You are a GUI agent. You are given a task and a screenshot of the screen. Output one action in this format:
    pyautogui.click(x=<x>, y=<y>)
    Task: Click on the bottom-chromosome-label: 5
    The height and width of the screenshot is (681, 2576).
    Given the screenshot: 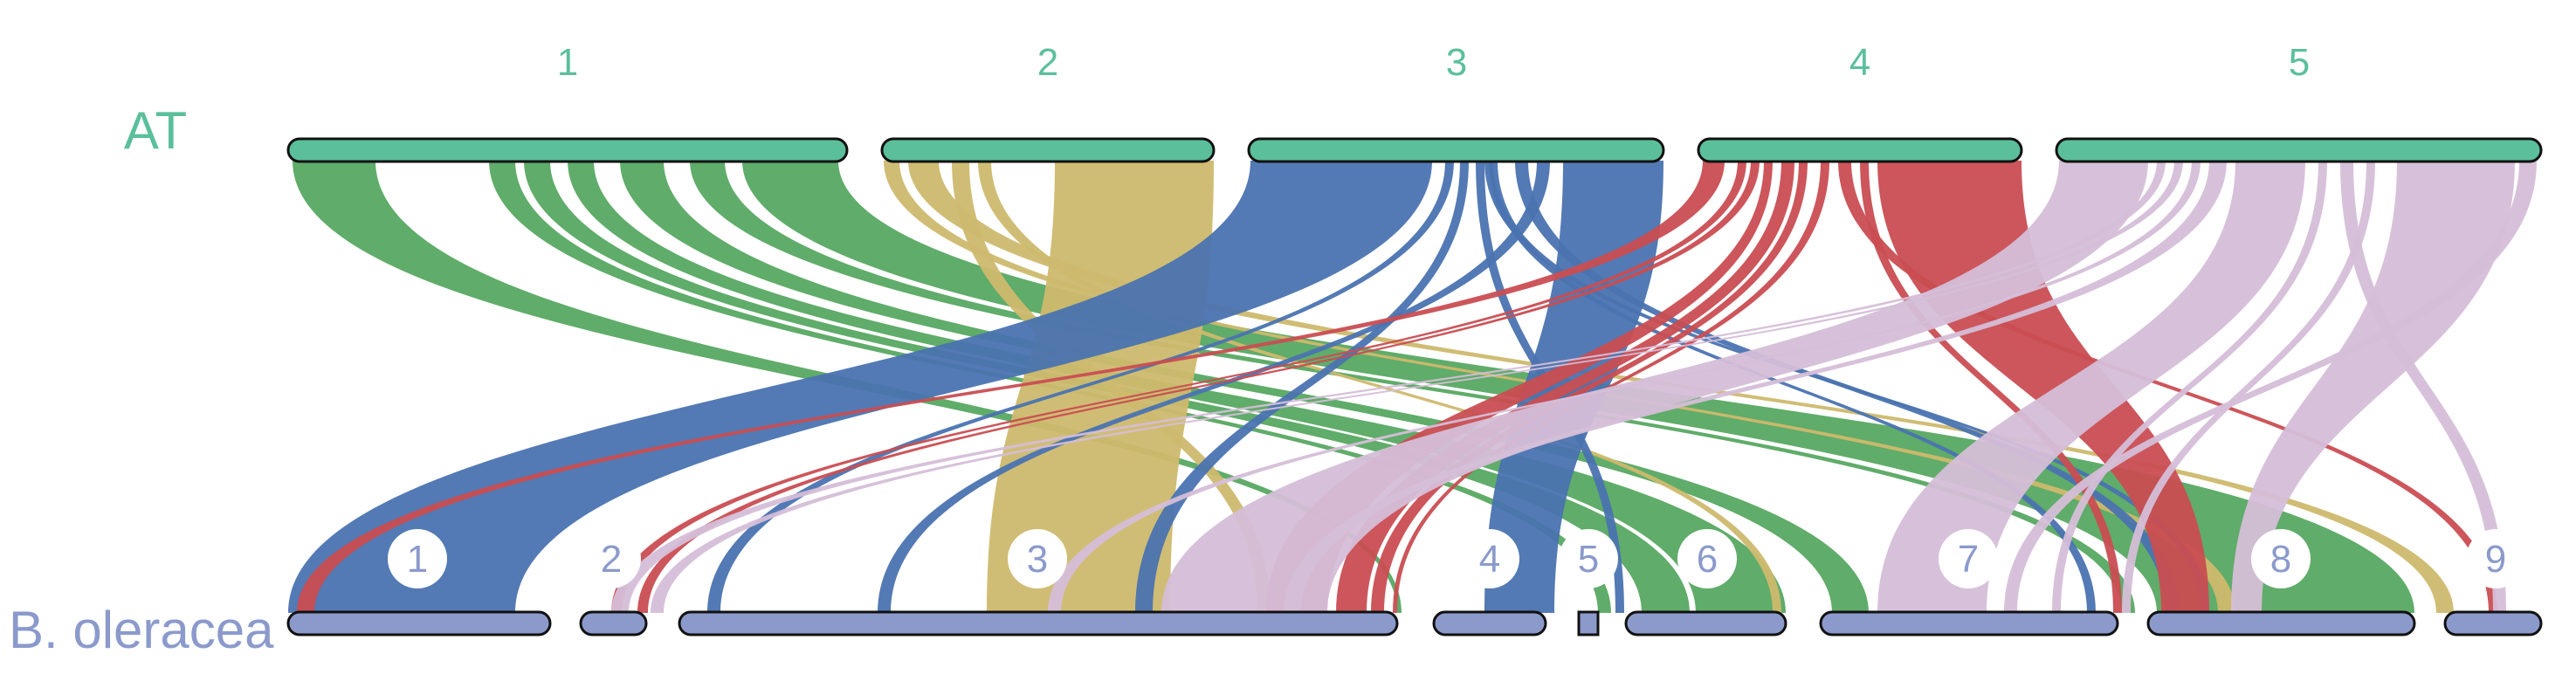 What is the action you would take?
    pyautogui.click(x=1588, y=559)
    